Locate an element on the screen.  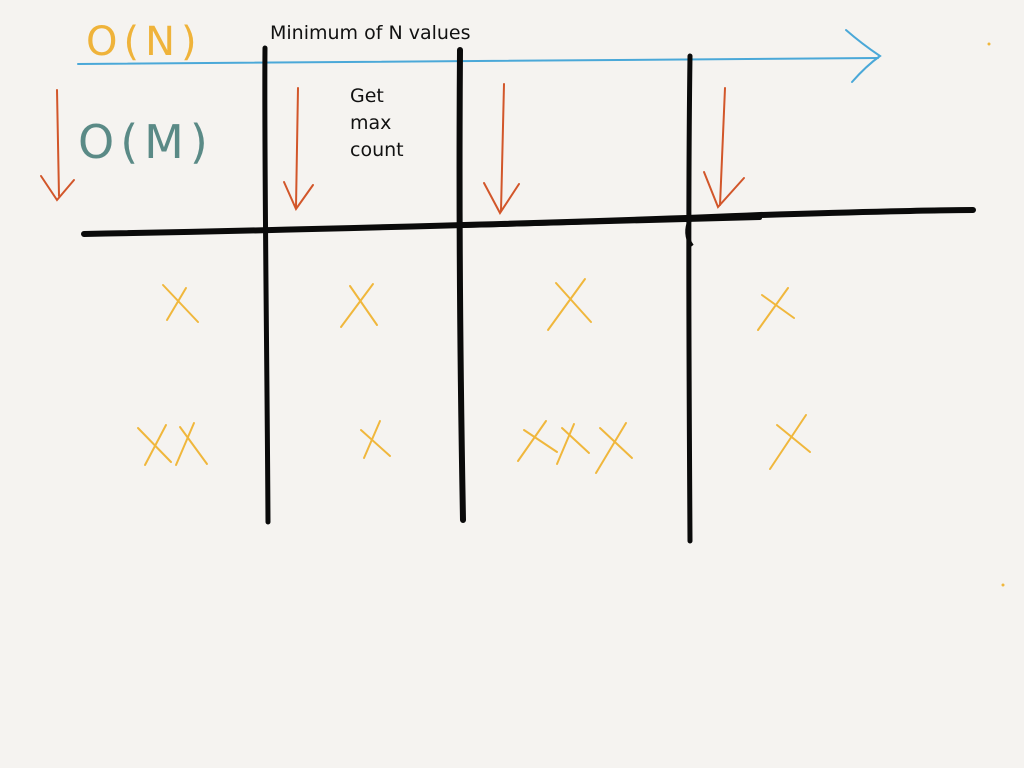
horizontal-arrow is located at coordinates (479, 56).